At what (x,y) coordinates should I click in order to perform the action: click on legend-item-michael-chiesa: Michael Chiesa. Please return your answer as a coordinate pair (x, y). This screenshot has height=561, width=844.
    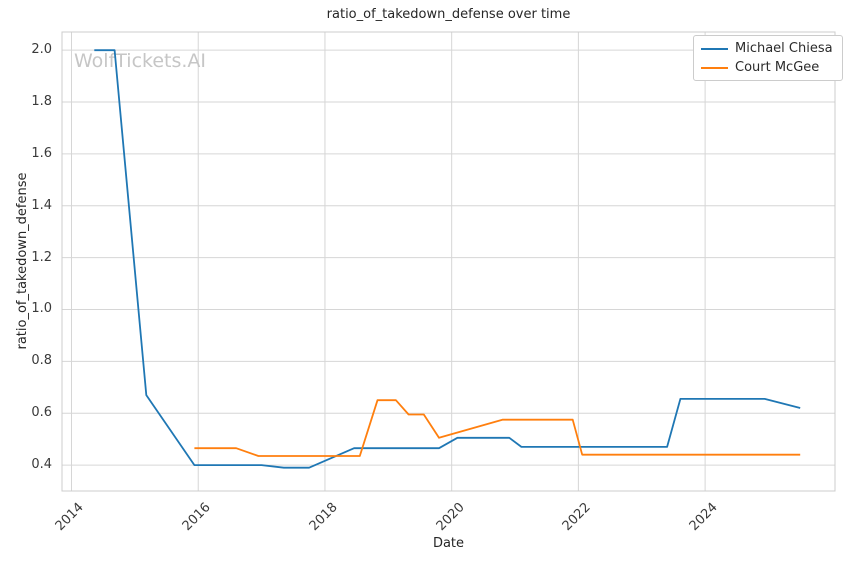
    Looking at the image, I should click on (767, 48).